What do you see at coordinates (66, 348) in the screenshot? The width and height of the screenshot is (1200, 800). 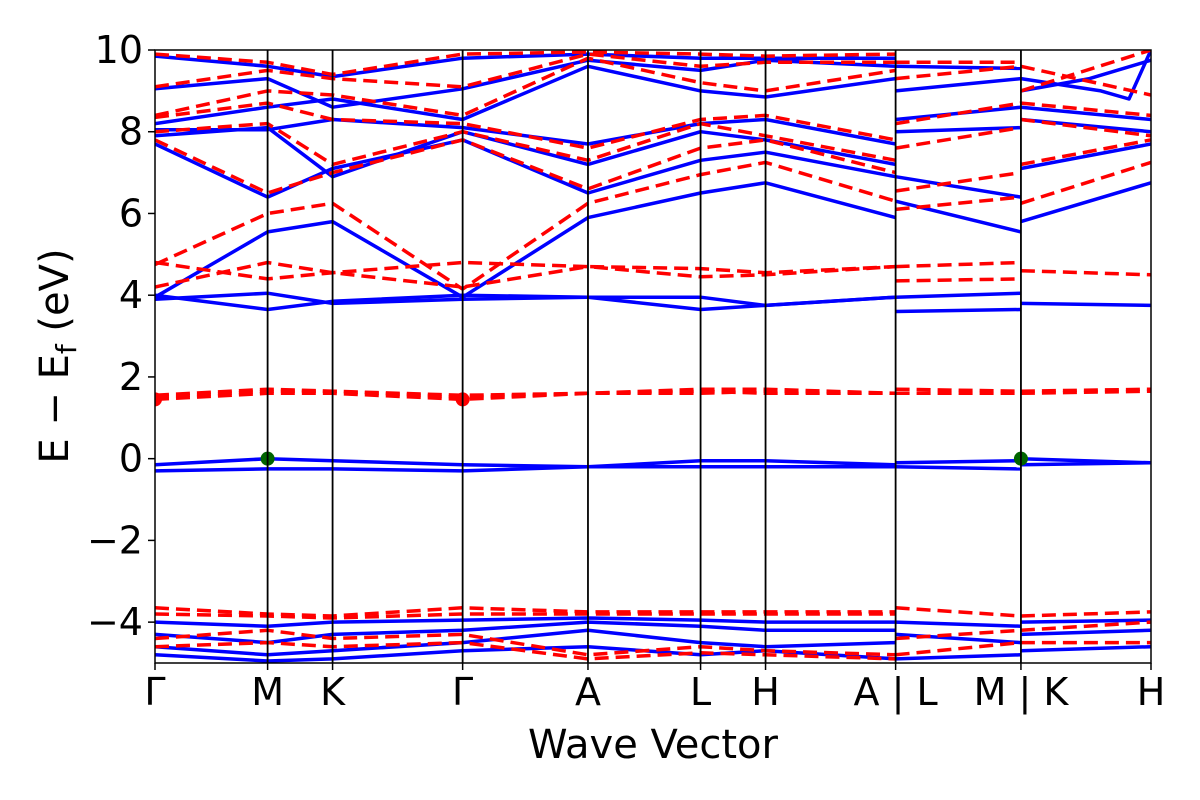 I see `y-axis-title-subscript: f` at bounding box center [66, 348].